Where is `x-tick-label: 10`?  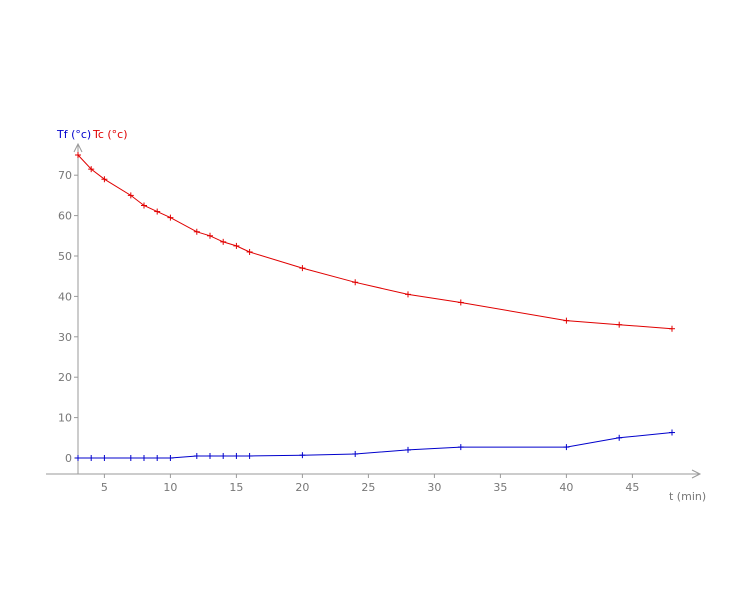
x-tick-label: 10 is located at coordinates (170, 487).